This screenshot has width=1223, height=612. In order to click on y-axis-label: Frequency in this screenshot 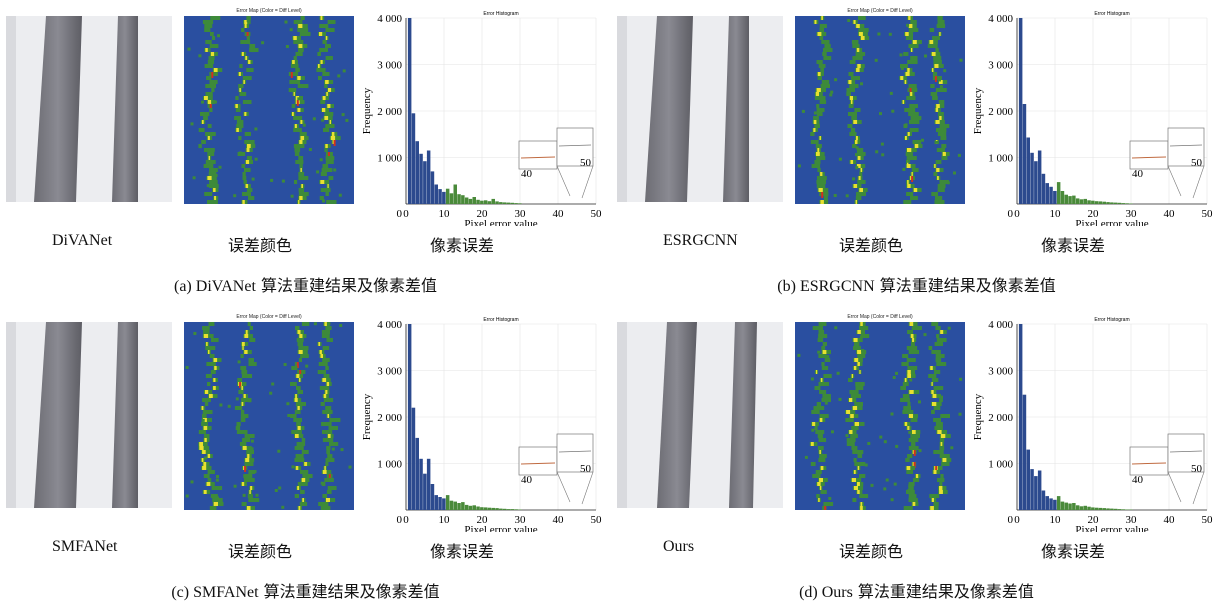, I will do `click(367, 416)`.